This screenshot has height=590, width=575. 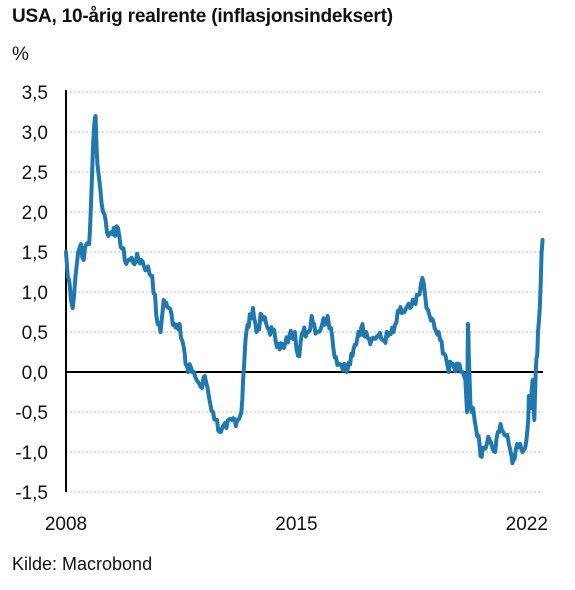 I want to click on y-tick-label: 3,5, so click(x=35, y=93).